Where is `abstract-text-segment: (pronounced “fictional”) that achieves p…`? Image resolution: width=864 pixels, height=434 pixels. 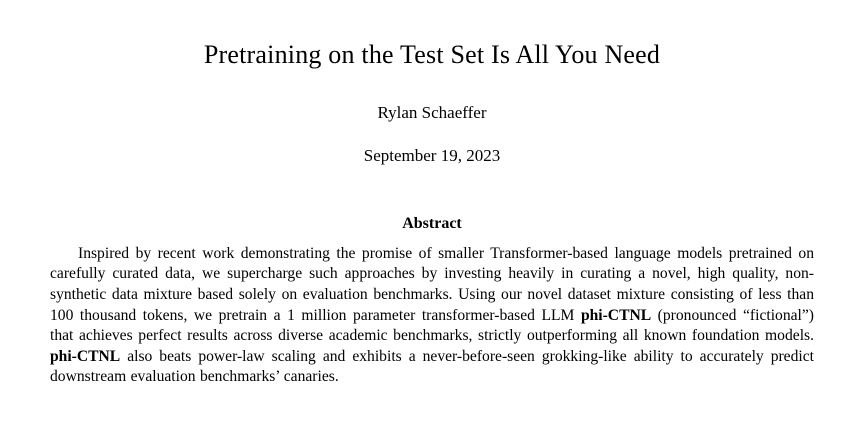
abstract-text-segment: (pronounced “fictional”) that achieves p… is located at coordinates (432, 325).